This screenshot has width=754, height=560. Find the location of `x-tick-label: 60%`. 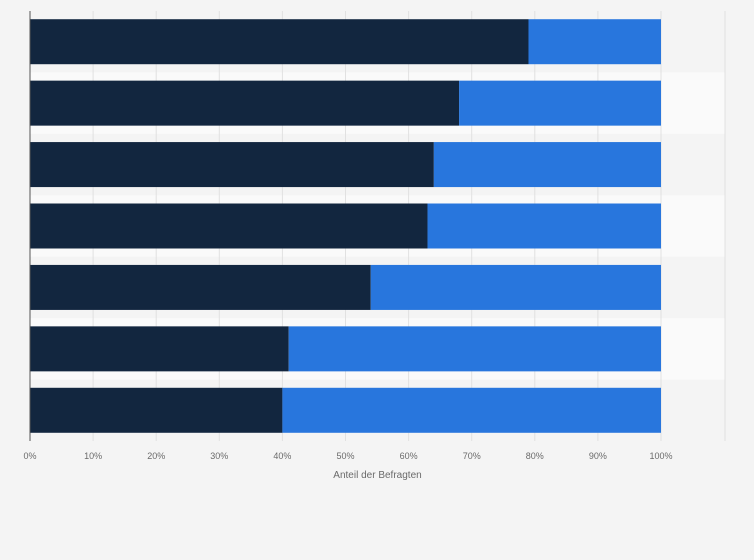

x-tick-label: 60% is located at coordinates (409, 456).